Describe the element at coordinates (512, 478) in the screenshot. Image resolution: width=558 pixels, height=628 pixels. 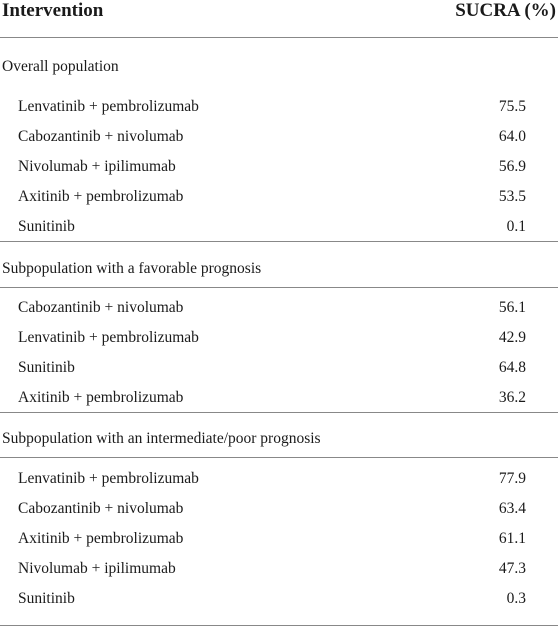
I see `row-sucra: 77.9` at that location.